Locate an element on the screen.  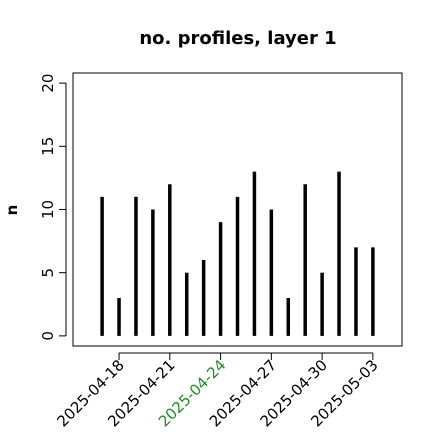
y-tick-label: 15 is located at coordinates (48, 146).